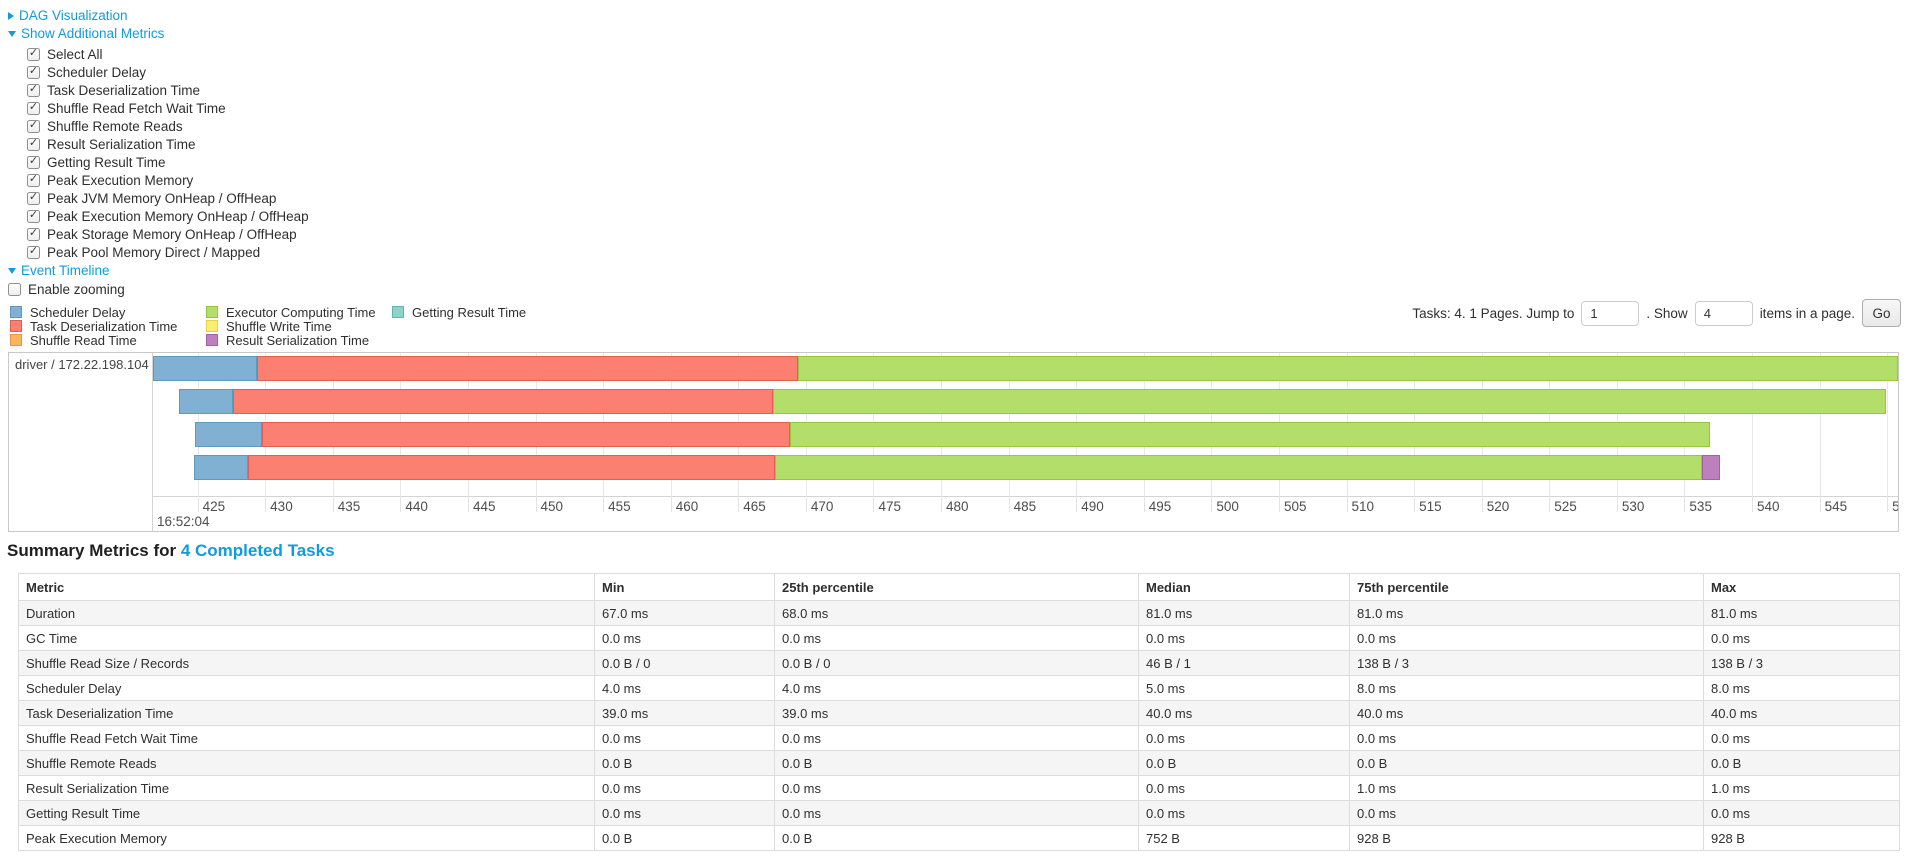 The height and width of the screenshot is (865, 1907). What do you see at coordinates (94, 550) in the screenshot?
I see `summary-heading-prefix: Summary Metrics for` at bounding box center [94, 550].